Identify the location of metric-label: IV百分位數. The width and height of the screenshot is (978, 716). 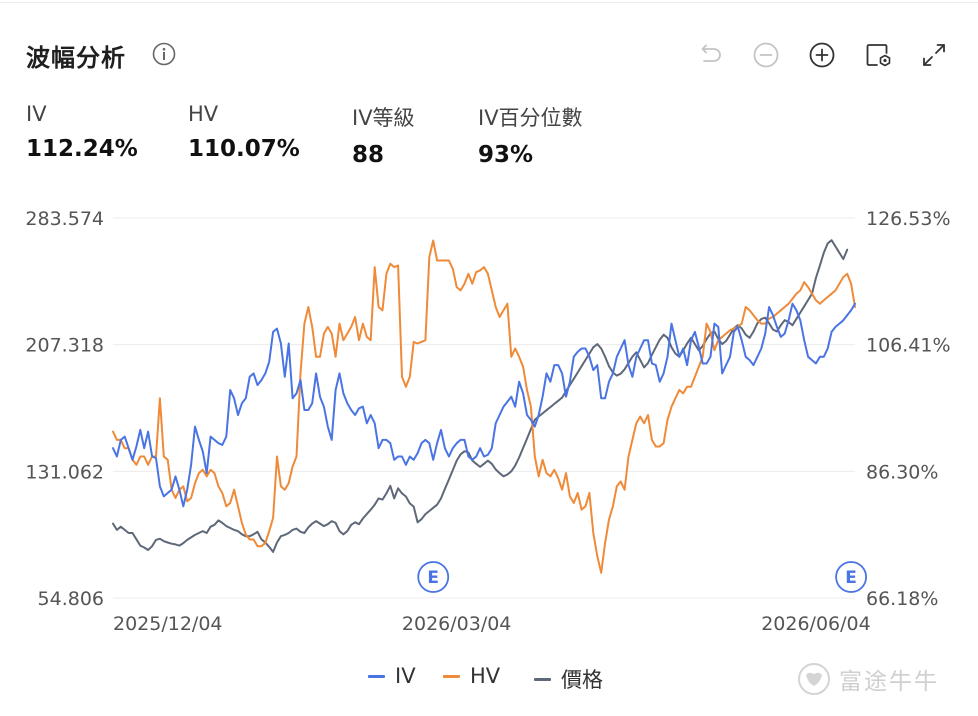
(530, 118).